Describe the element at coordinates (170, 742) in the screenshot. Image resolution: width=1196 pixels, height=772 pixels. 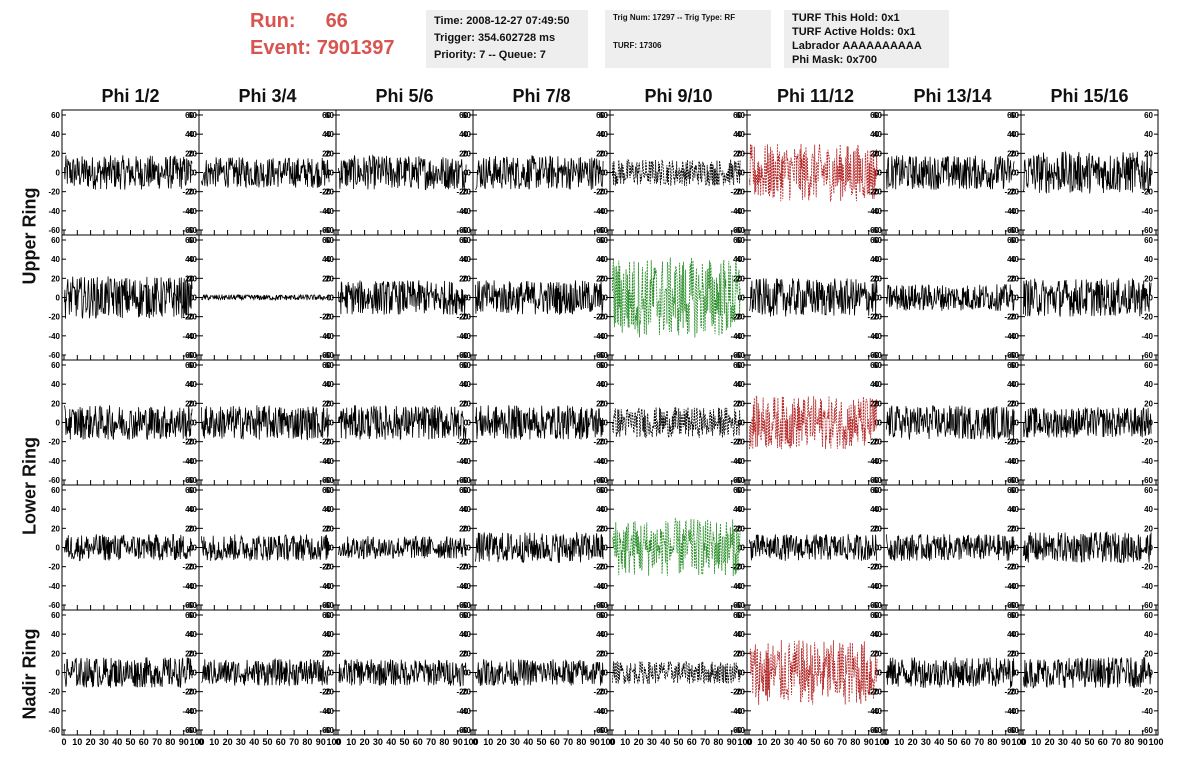
I see `x-tick-label: 80` at that location.